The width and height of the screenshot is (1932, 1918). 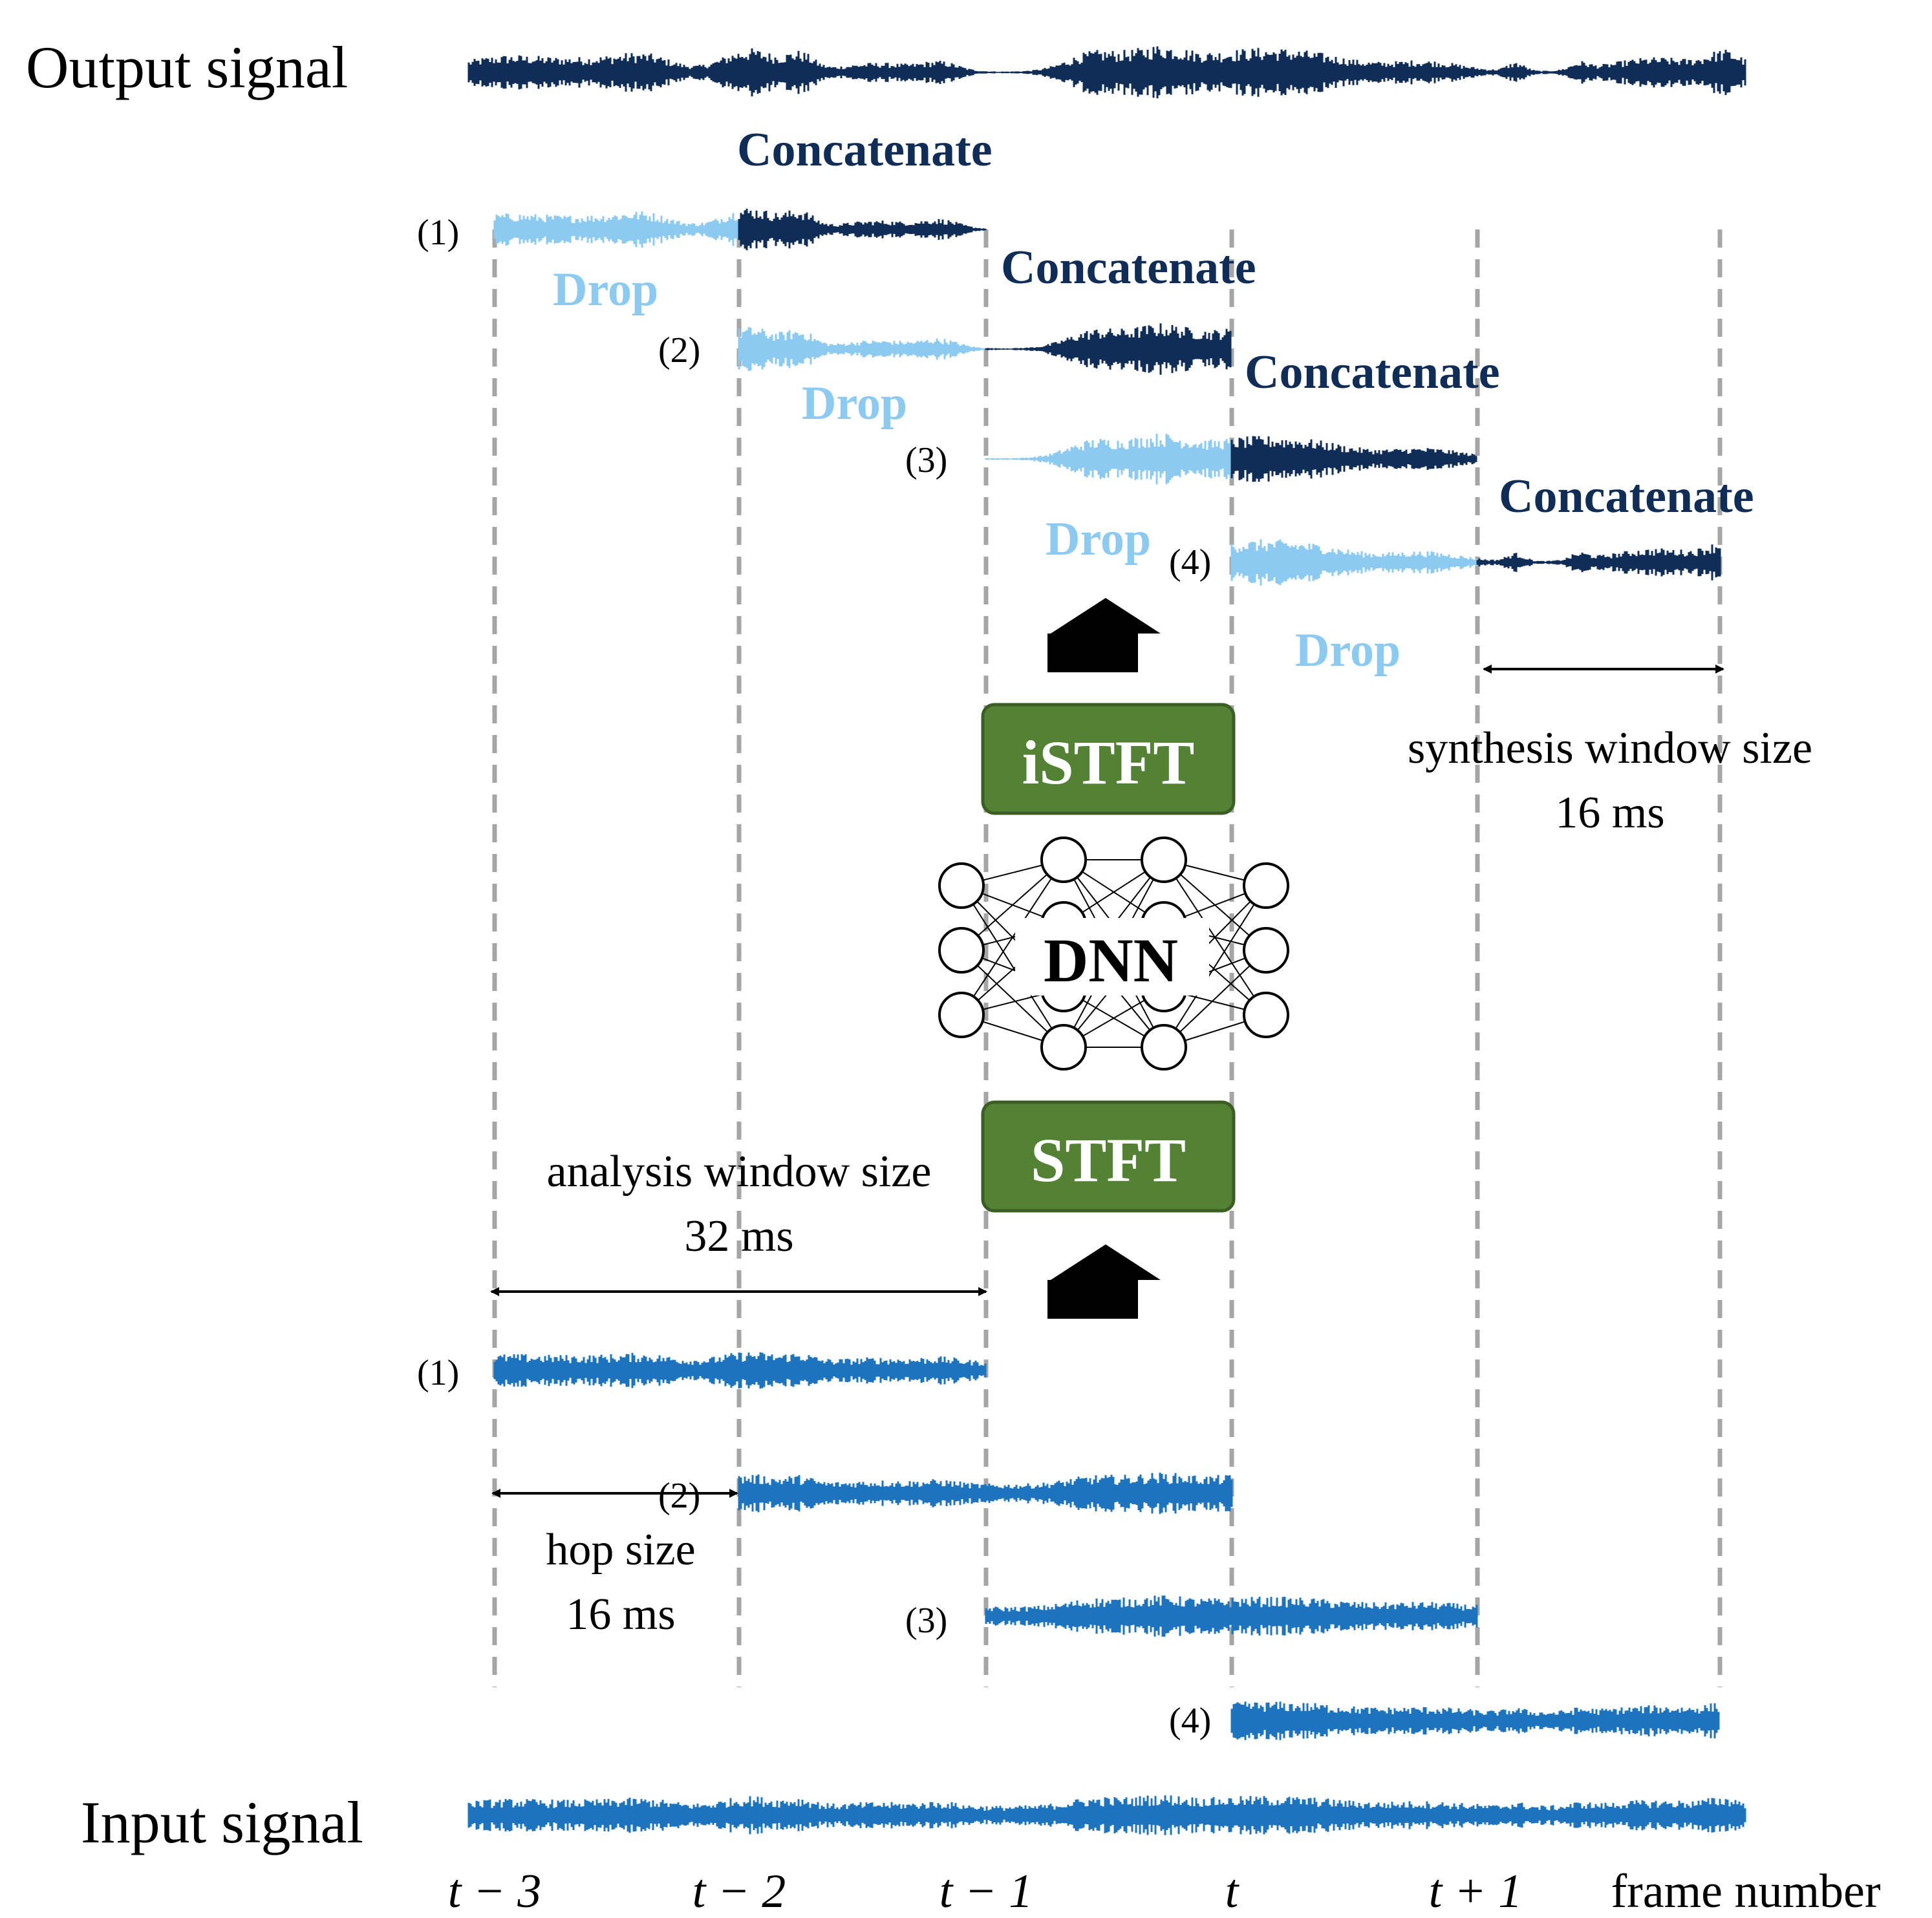 I want to click on output-frame-1-dropped-waveform, so click(x=616, y=230).